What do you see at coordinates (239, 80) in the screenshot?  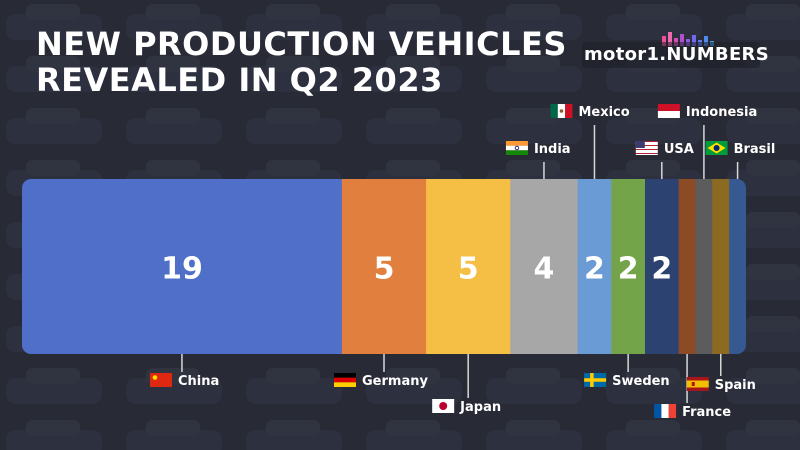 I see `title-line-2: REVEALED IN Q2 2023` at bounding box center [239, 80].